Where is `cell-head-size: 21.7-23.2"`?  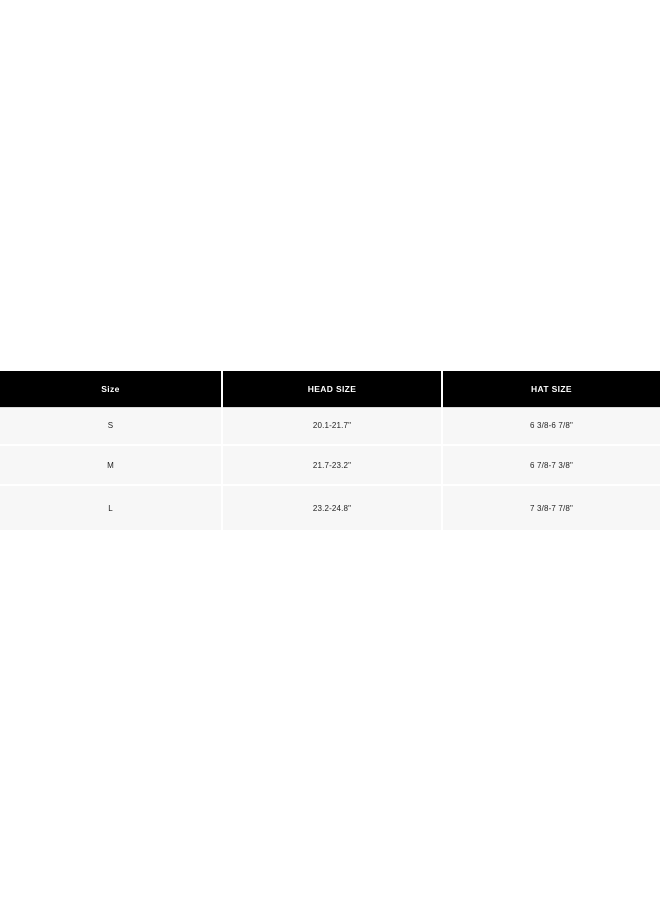
cell-head-size: 21.7-23.2" is located at coordinates (332, 465).